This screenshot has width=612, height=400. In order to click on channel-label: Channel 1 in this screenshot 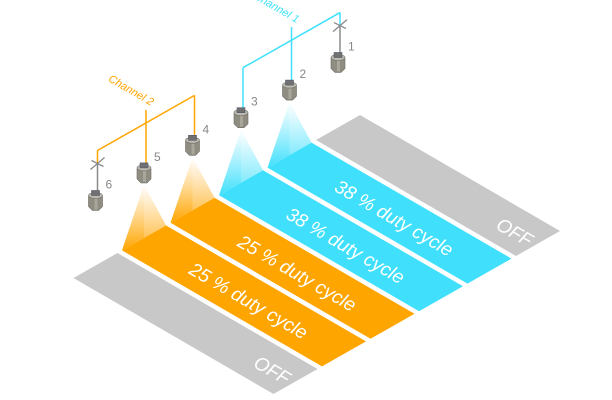, I will do `click(276, 13)`.